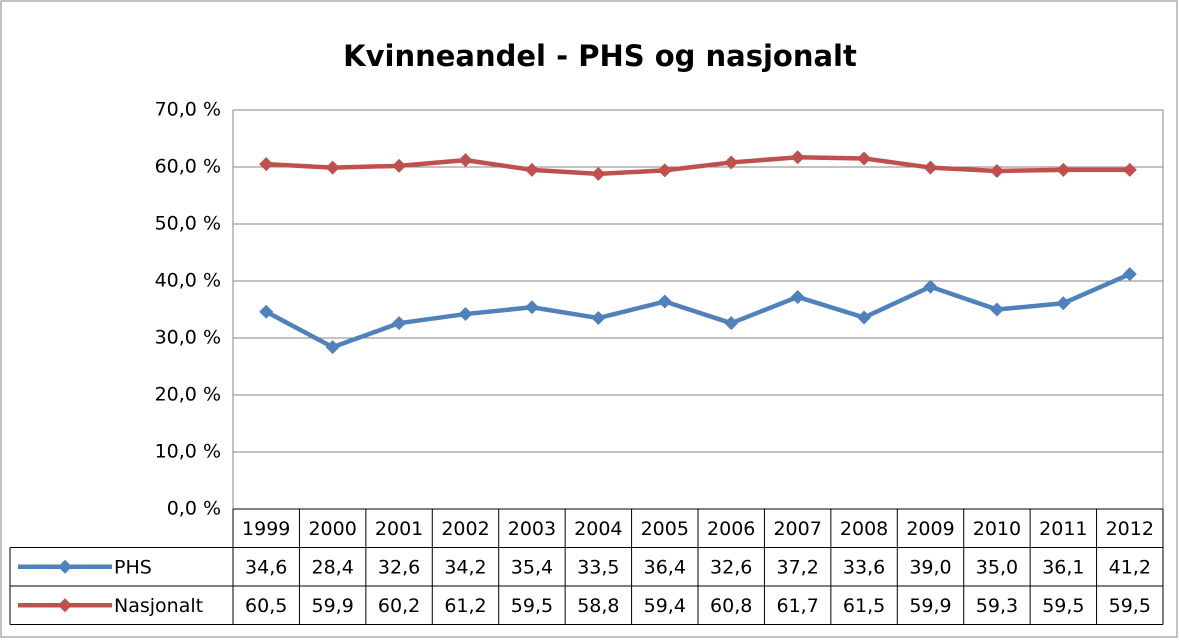 This screenshot has width=1179, height=643. Describe the element at coordinates (188, 224) in the screenshot. I see `y-tick-label: 50,0 %` at that location.